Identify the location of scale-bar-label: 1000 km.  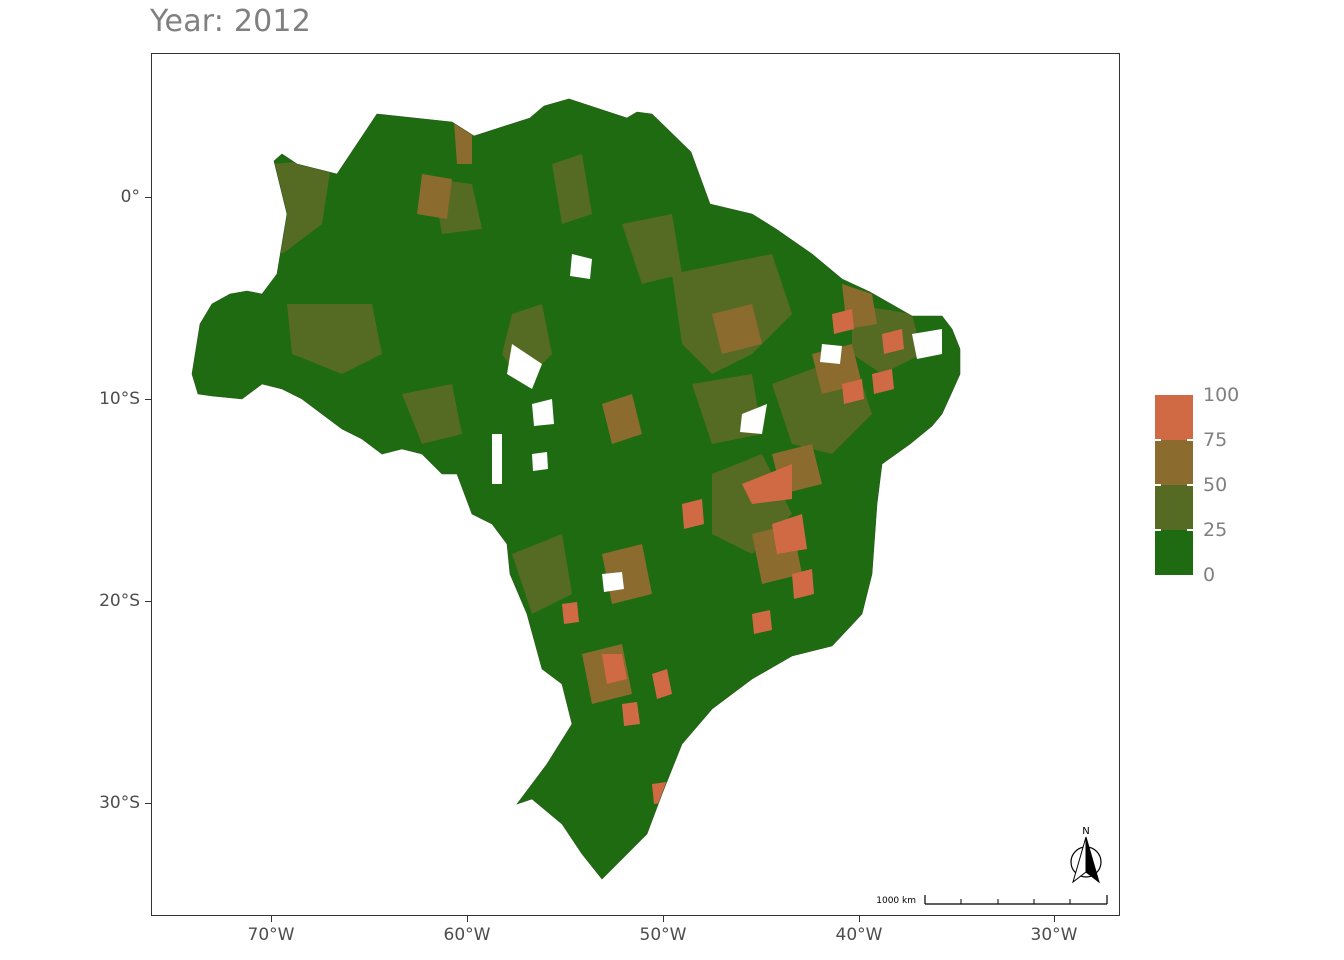
(896, 901).